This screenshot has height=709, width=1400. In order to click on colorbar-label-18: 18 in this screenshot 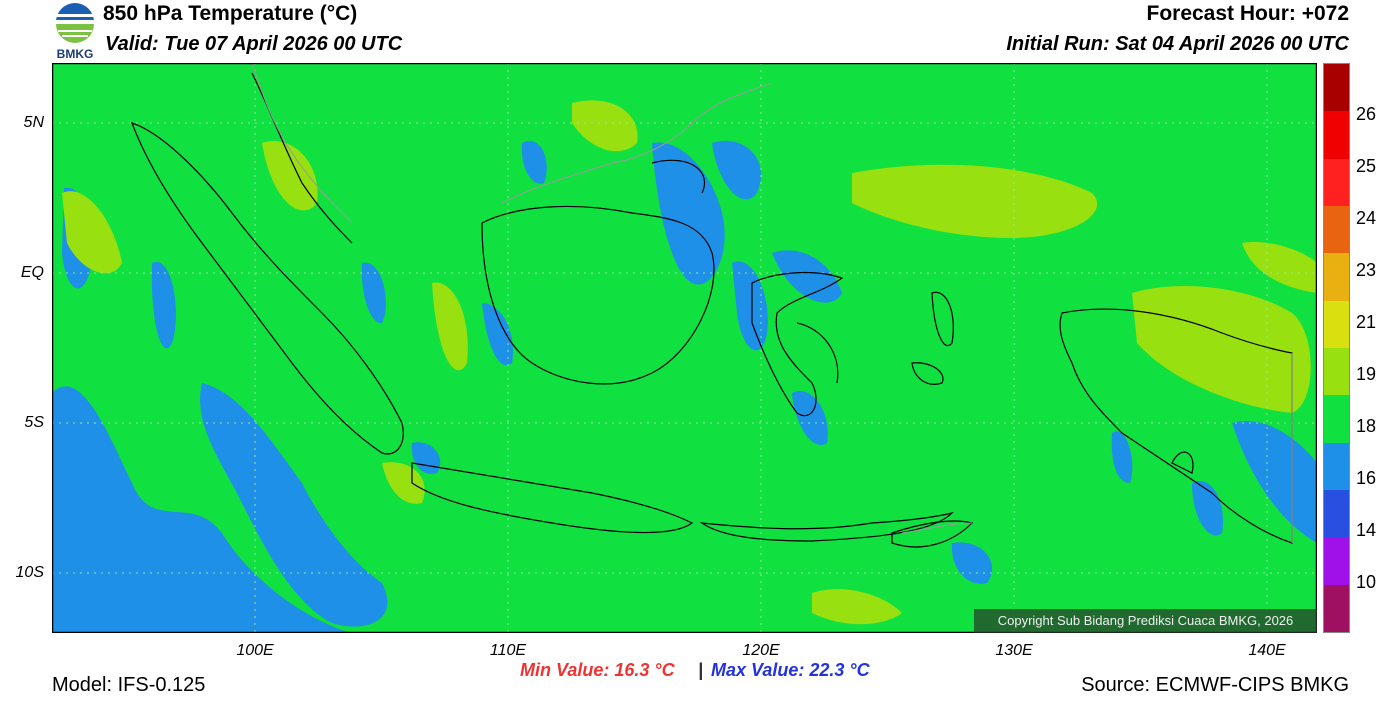, I will do `click(1366, 426)`.